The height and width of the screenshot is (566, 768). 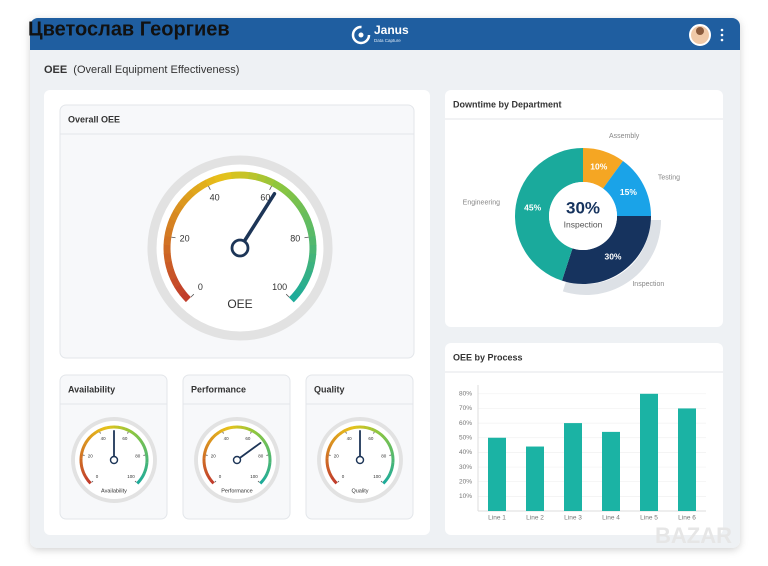 I want to click on menu-button, so click(x=722, y=35).